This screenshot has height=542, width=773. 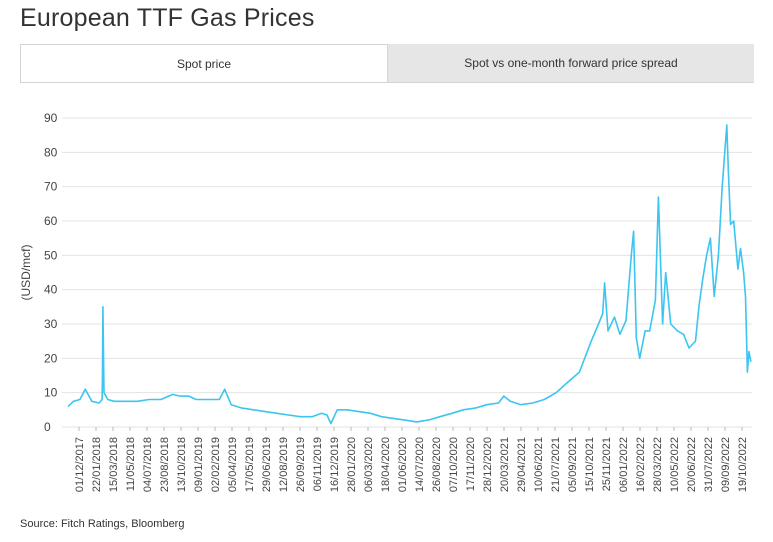 What do you see at coordinates (51, 393) in the screenshot?
I see `y-tick-label: 10` at bounding box center [51, 393].